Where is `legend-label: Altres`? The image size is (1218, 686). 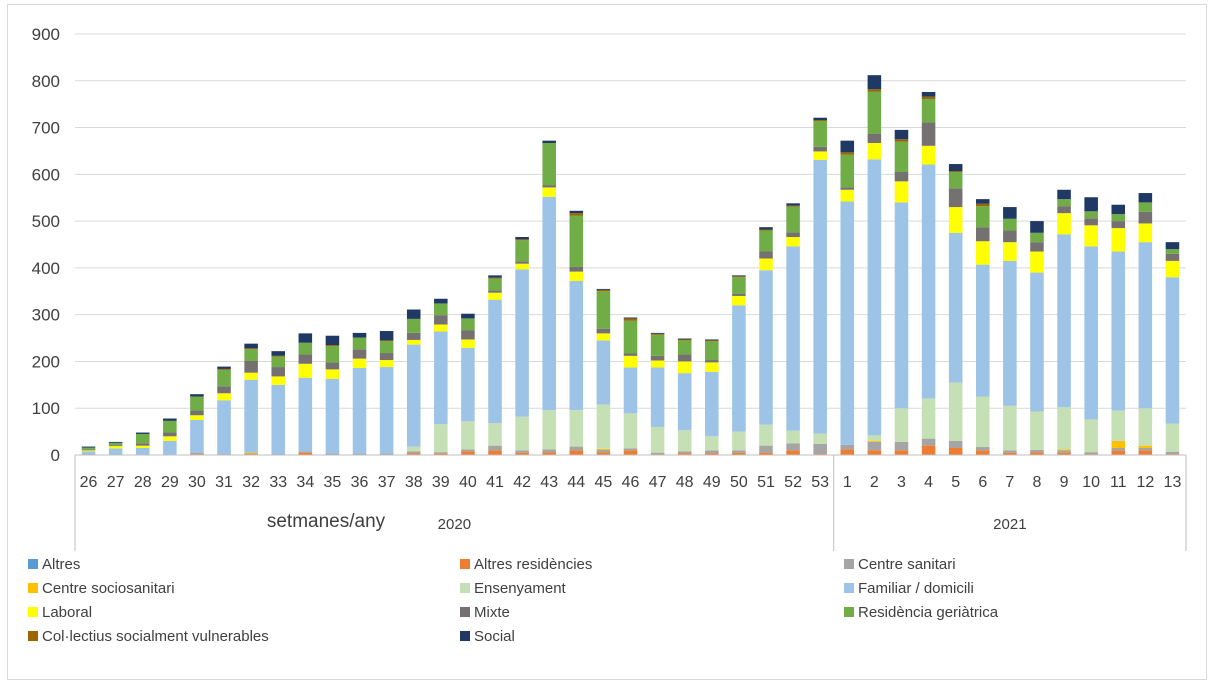 legend-label: Altres is located at coordinates (61, 564).